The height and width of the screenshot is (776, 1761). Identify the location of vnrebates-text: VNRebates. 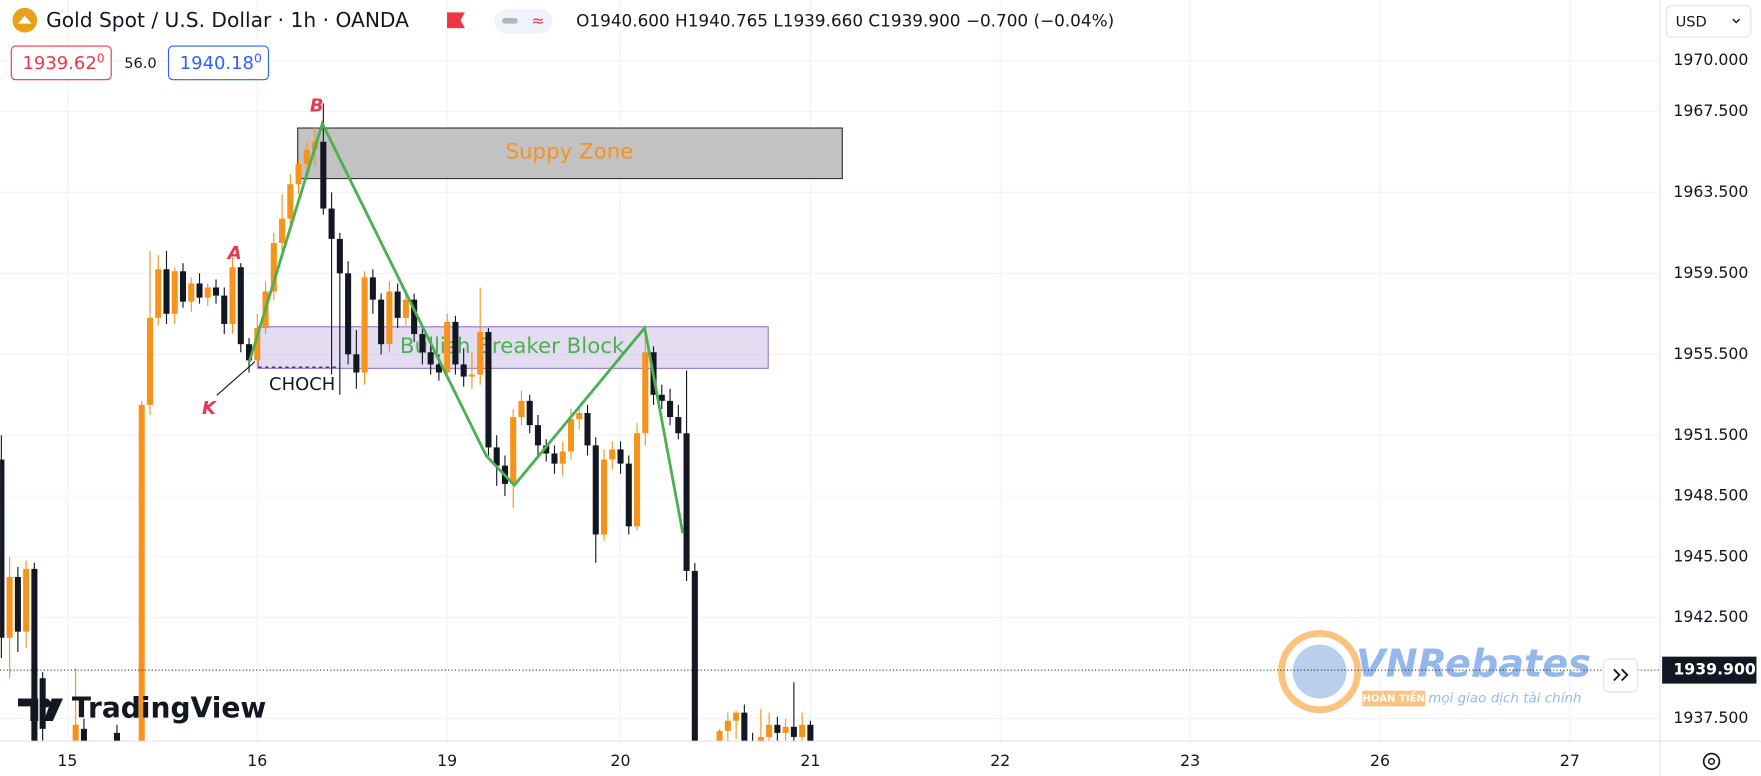
(1473, 664).